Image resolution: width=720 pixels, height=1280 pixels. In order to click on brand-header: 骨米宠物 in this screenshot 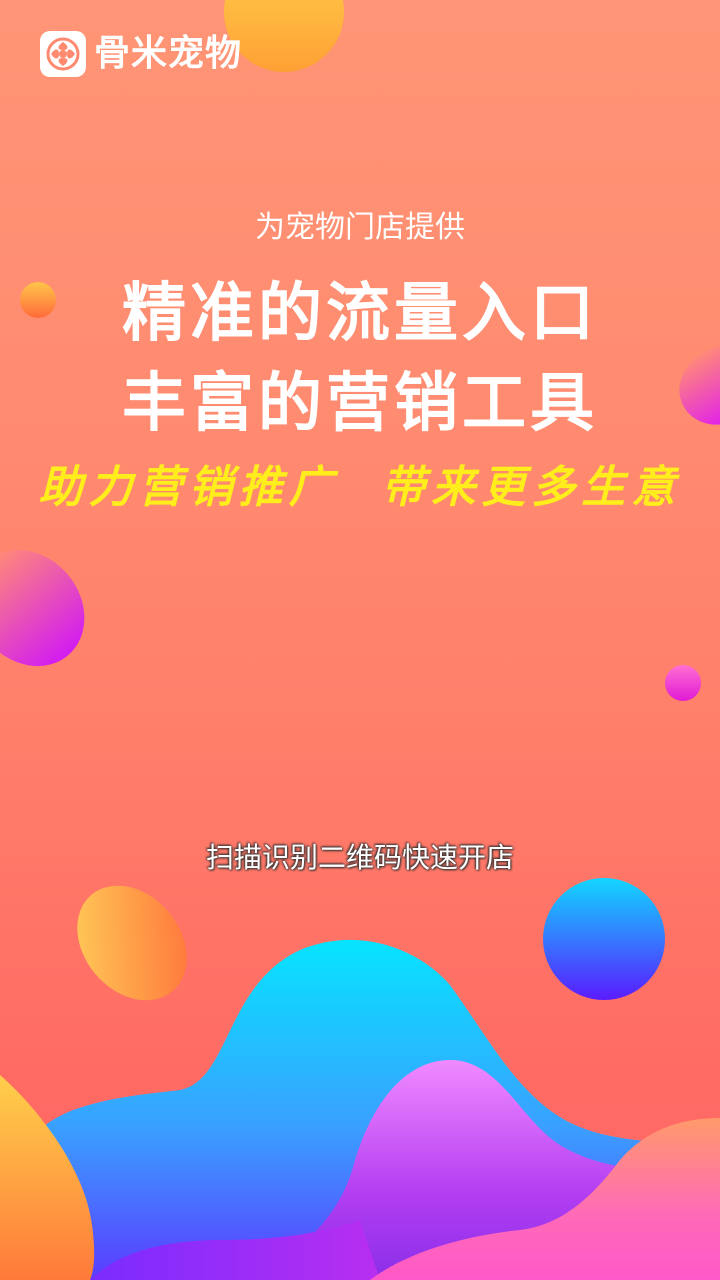, I will do `click(141, 54)`.